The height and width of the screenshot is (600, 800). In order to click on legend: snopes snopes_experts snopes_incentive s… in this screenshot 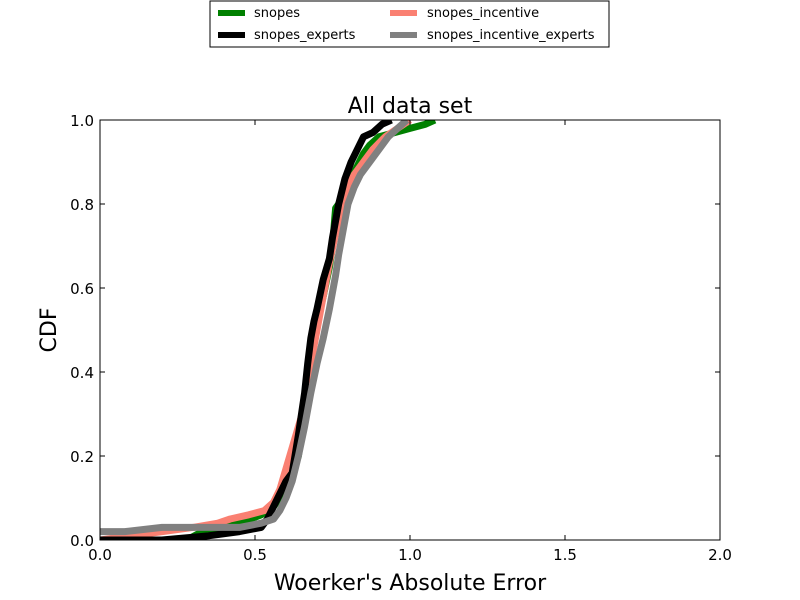, I will do `click(409, 24)`.